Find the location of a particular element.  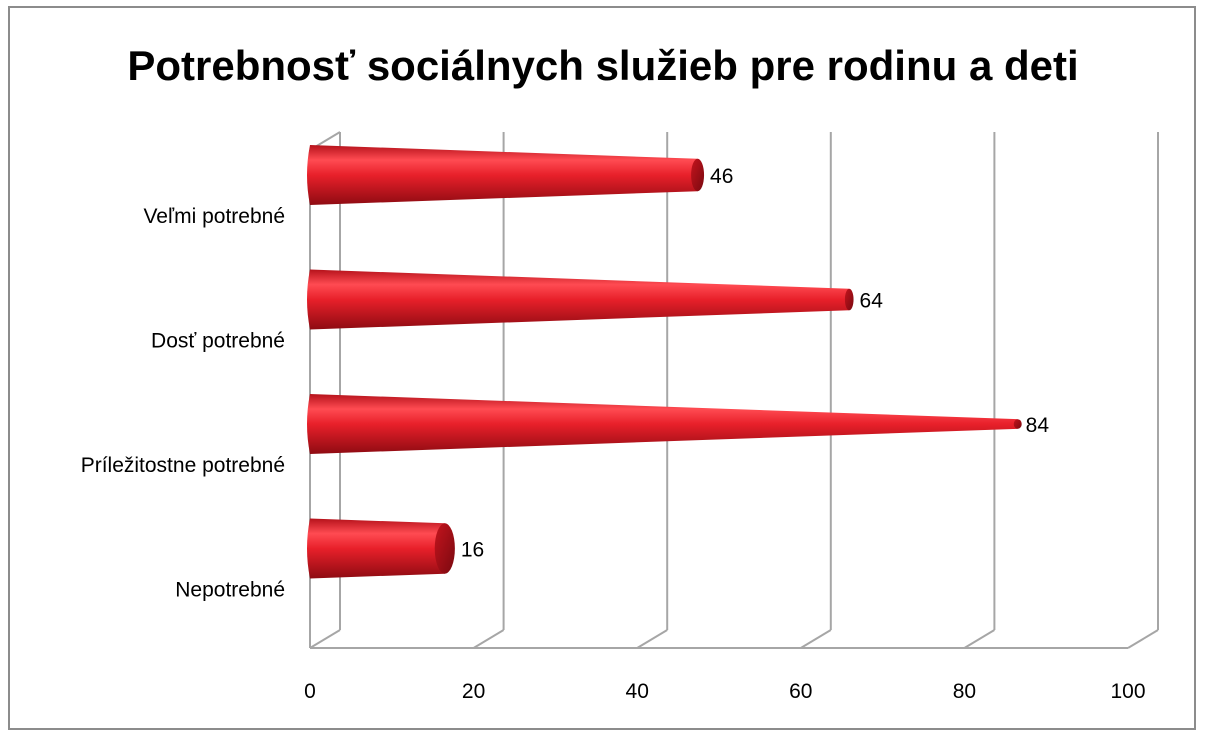

x-tick-label: 60 is located at coordinates (800, 691).